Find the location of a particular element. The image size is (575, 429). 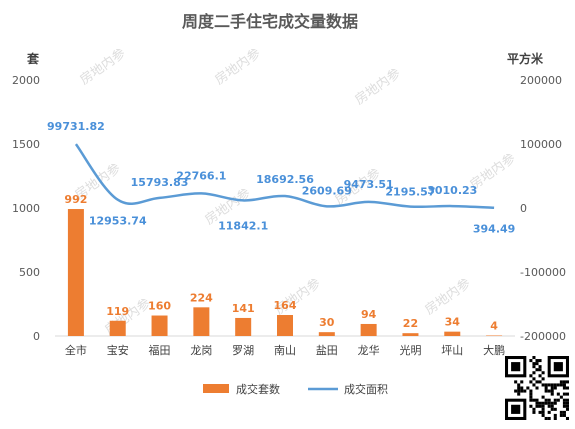

bar-value-label: 141 is located at coordinates (243, 308).